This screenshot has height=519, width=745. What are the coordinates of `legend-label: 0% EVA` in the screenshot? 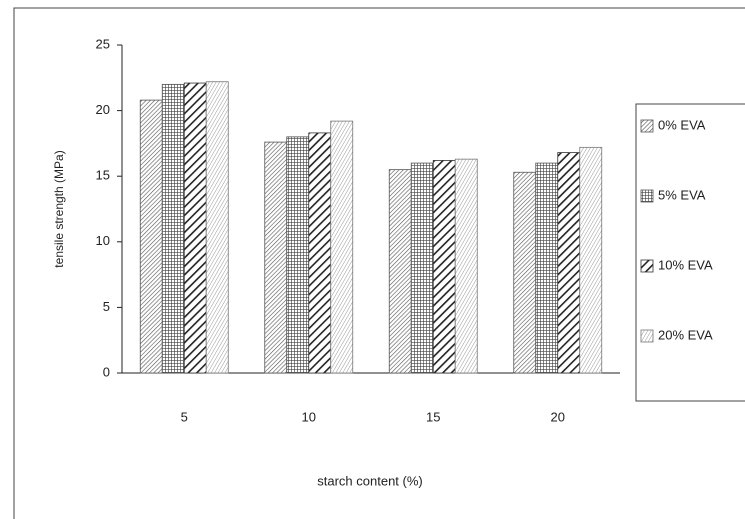 It's located at (682, 124).